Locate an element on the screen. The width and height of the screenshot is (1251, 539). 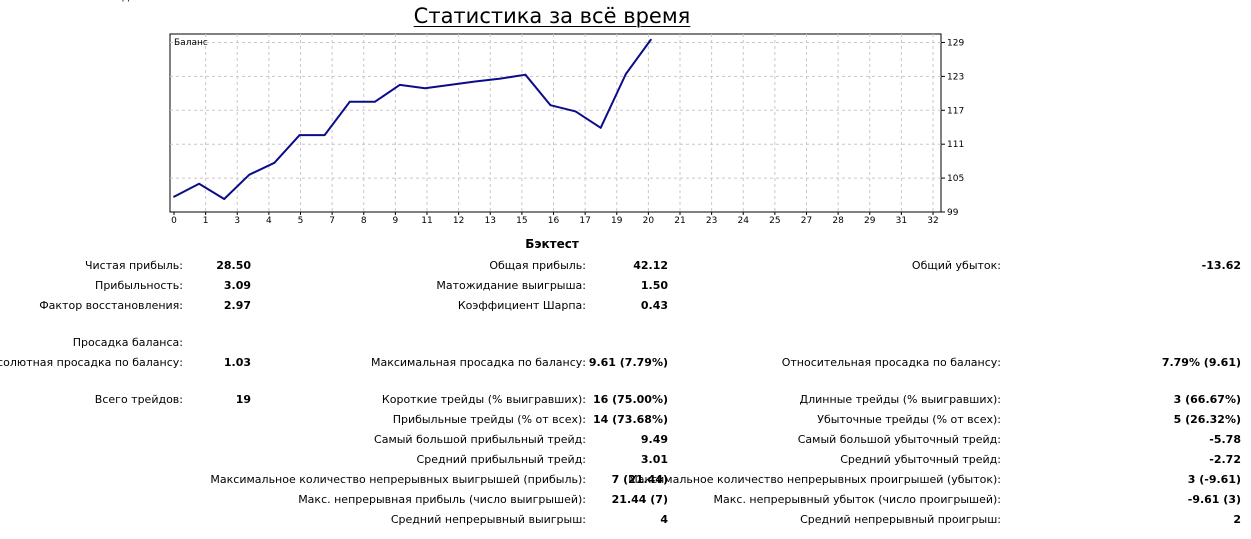
y-tick-label: 117 is located at coordinates (955, 111).